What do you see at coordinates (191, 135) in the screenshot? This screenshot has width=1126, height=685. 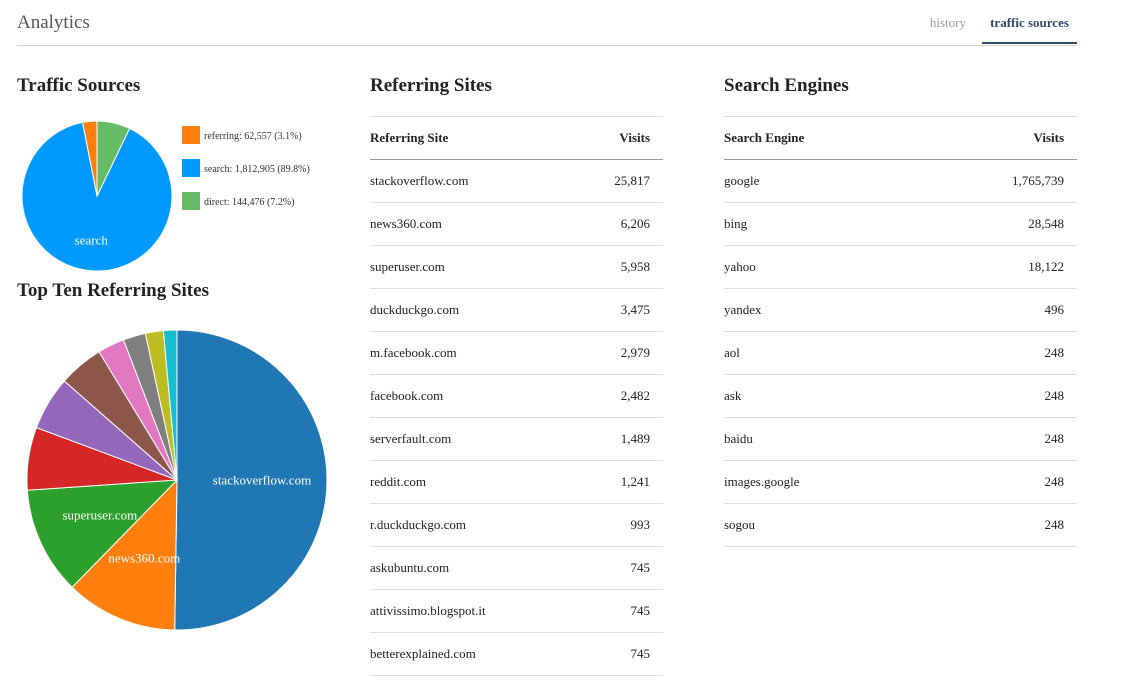 I see `legend-swatch-referring` at bounding box center [191, 135].